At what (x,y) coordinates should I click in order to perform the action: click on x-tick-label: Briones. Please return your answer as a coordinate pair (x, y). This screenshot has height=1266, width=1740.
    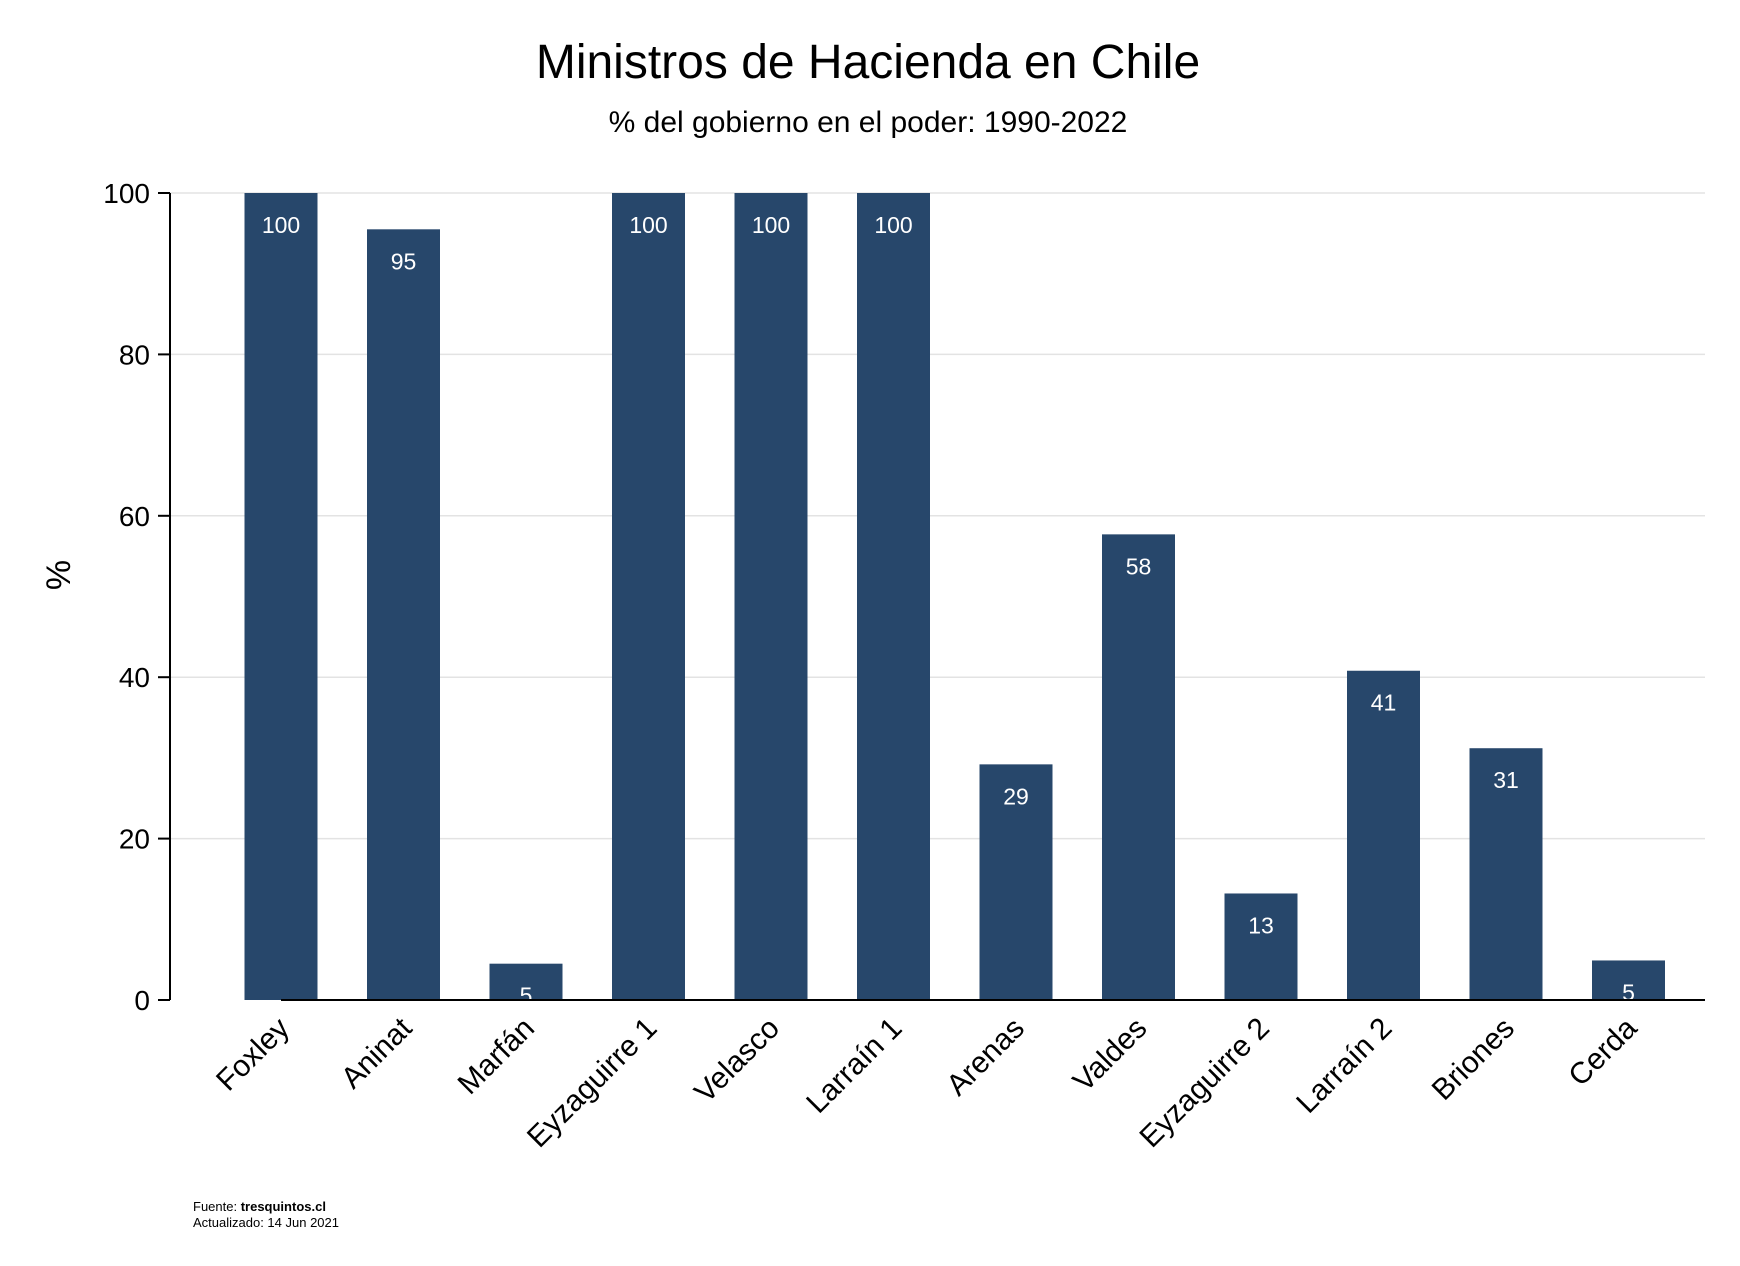
    Looking at the image, I should click on (1473, 1059).